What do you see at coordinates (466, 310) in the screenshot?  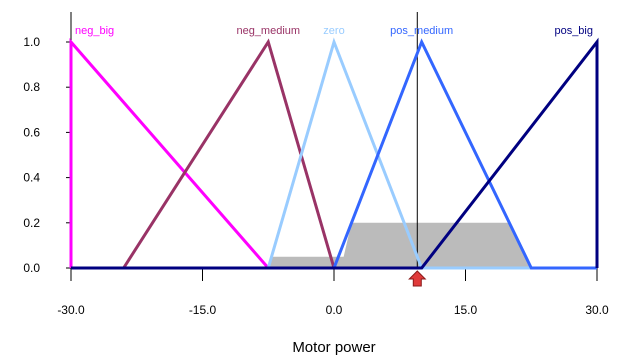 I see `x-tick-label: 15.0` at bounding box center [466, 310].